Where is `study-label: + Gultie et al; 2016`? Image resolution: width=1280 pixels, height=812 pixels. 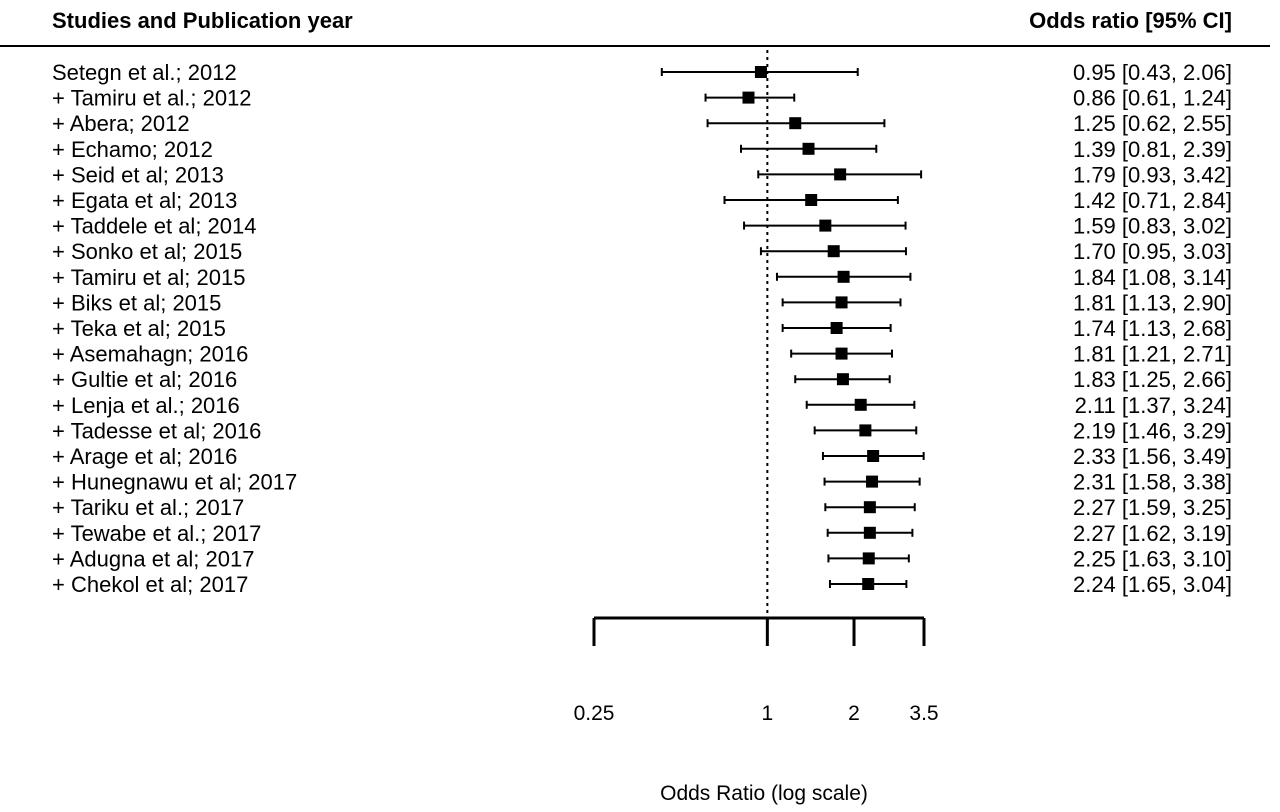 study-label: + Gultie et al; 2016 is located at coordinates (144, 379).